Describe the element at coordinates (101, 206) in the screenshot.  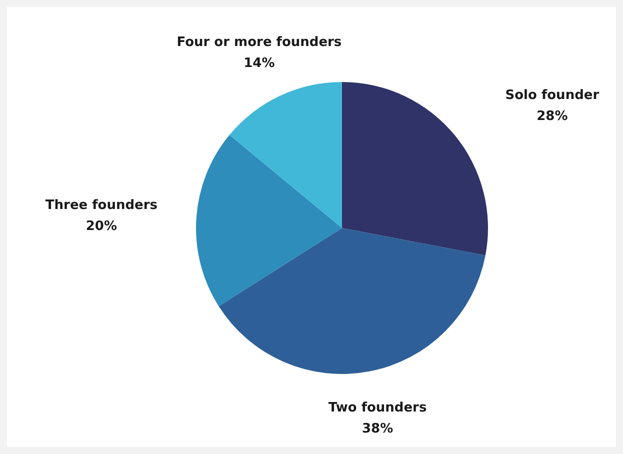
I see `slice-label: Three founders` at that location.